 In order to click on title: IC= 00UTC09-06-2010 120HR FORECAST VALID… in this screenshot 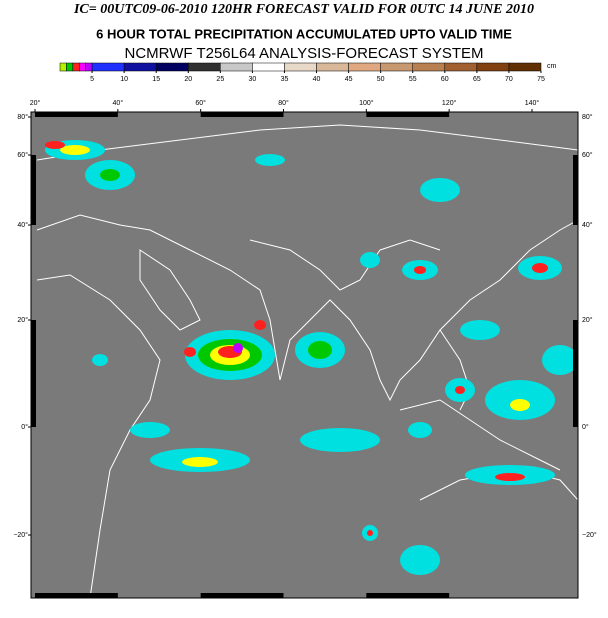, I will do `click(303, 9)`.